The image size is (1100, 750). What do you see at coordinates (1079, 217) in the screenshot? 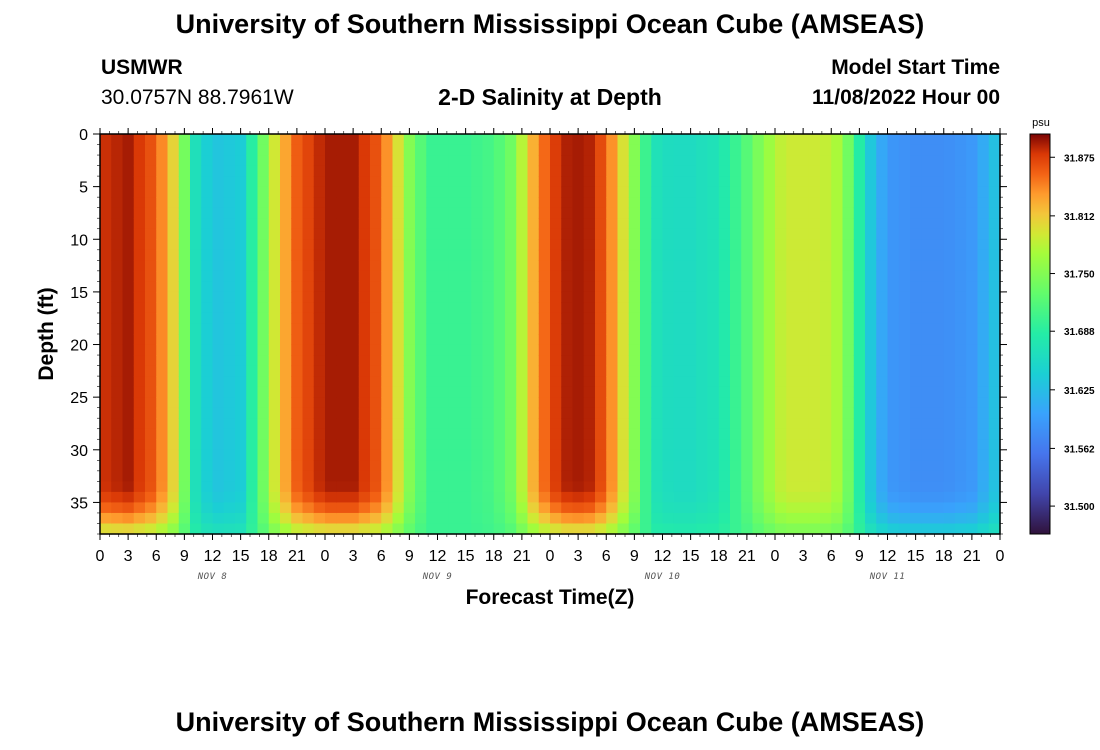
I see `colorbar-tick-label: 31.812` at bounding box center [1079, 217].